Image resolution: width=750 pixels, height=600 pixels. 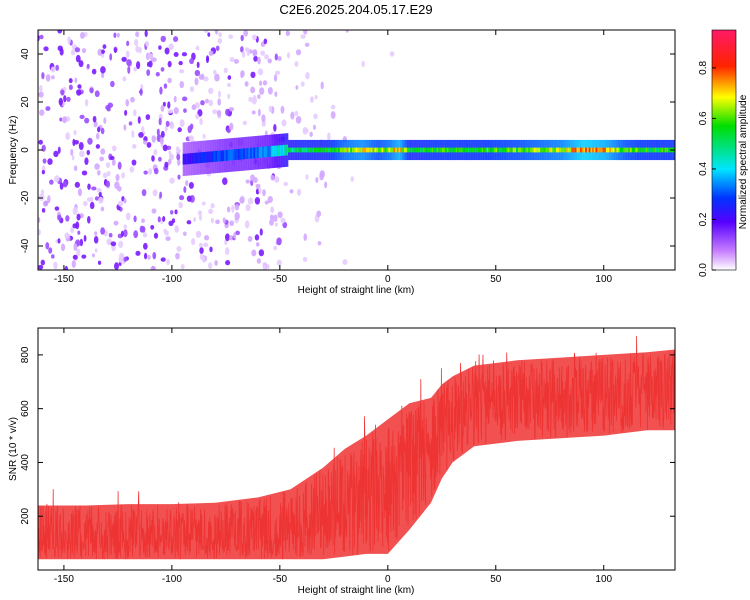 What do you see at coordinates (356, 590) in the screenshot?
I see `snr-x-label: Height of straight line (km)` at bounding box center [356, 590].